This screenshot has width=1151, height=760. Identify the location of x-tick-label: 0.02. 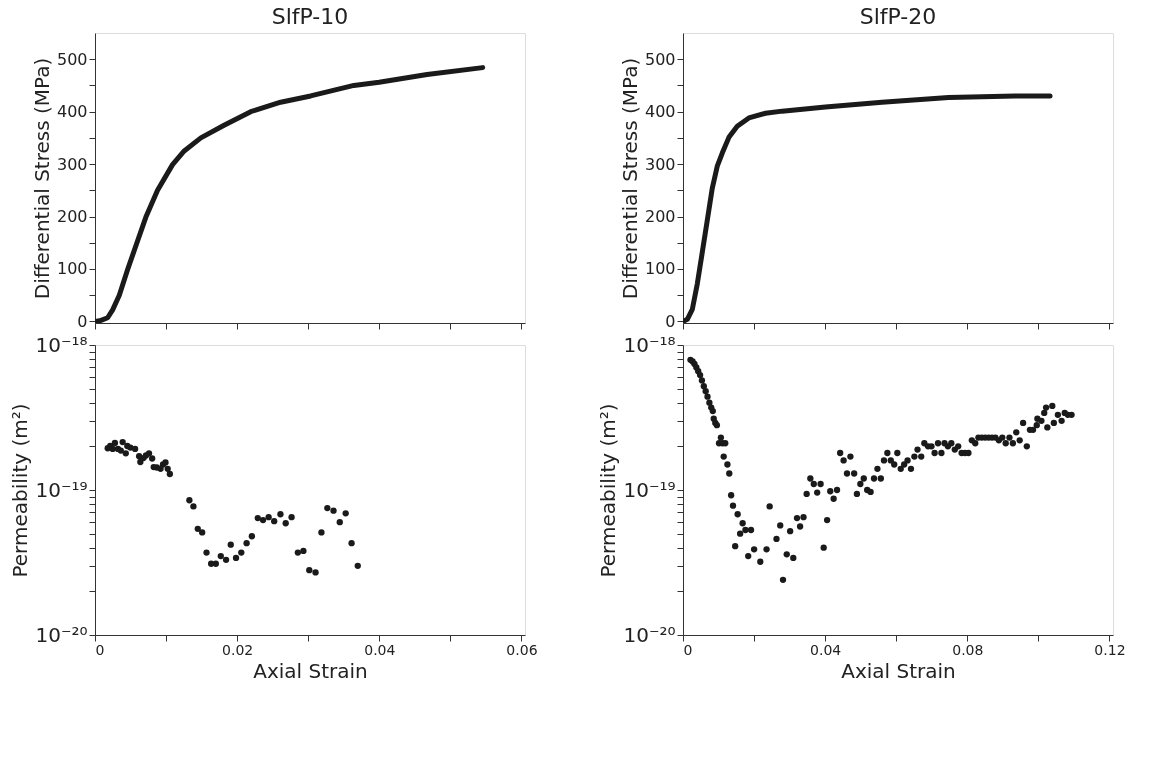
(238, 649).